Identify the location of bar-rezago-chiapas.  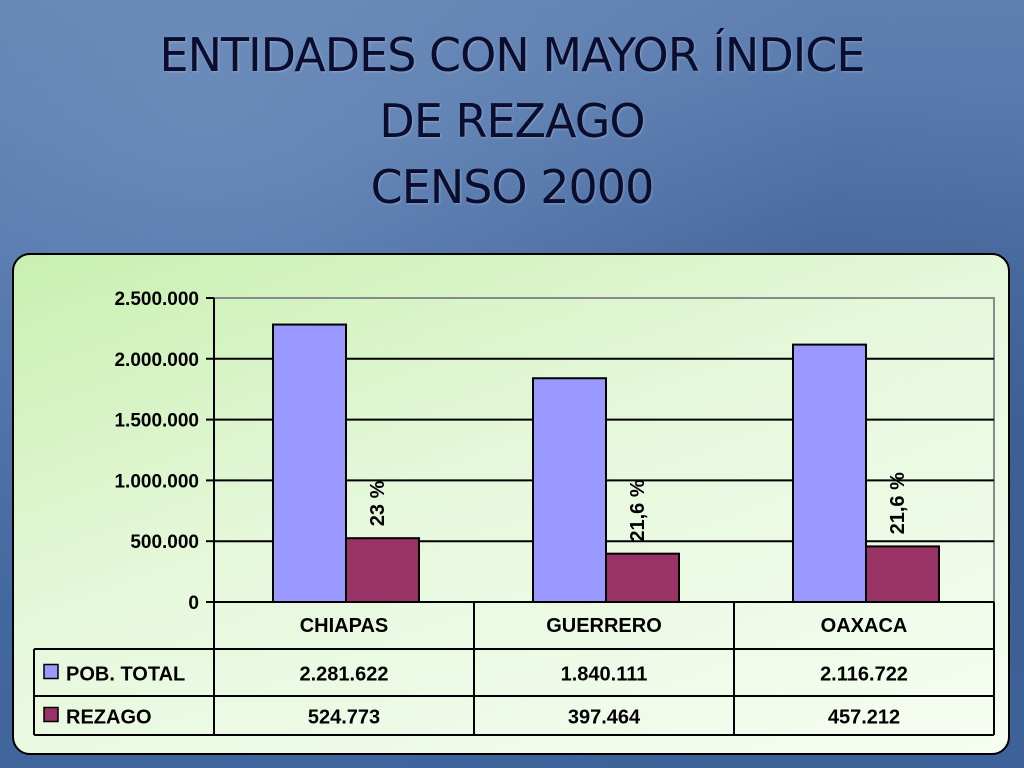
(382, 570).